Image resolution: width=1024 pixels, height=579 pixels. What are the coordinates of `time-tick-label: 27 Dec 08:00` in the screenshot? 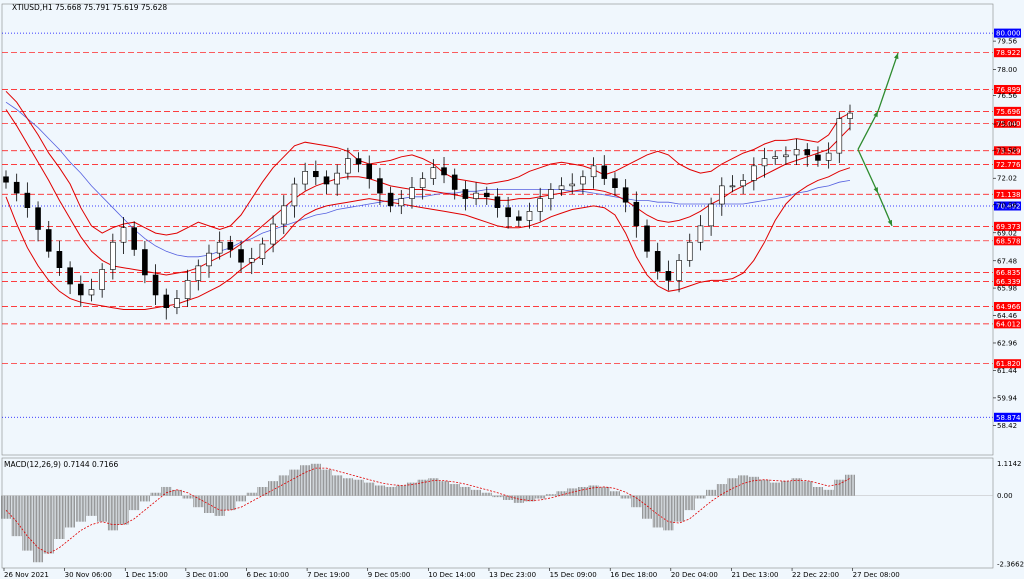 It's located at (876, 575).